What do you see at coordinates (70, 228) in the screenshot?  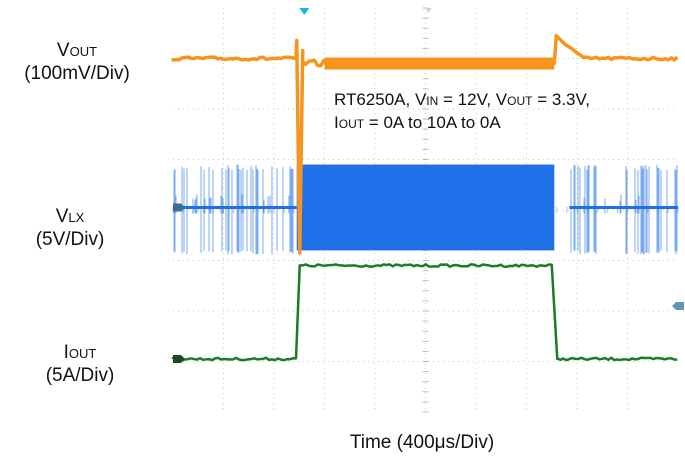 I see `vlx-label: VLX (5V/Div)` at bounding box center [70, 228].